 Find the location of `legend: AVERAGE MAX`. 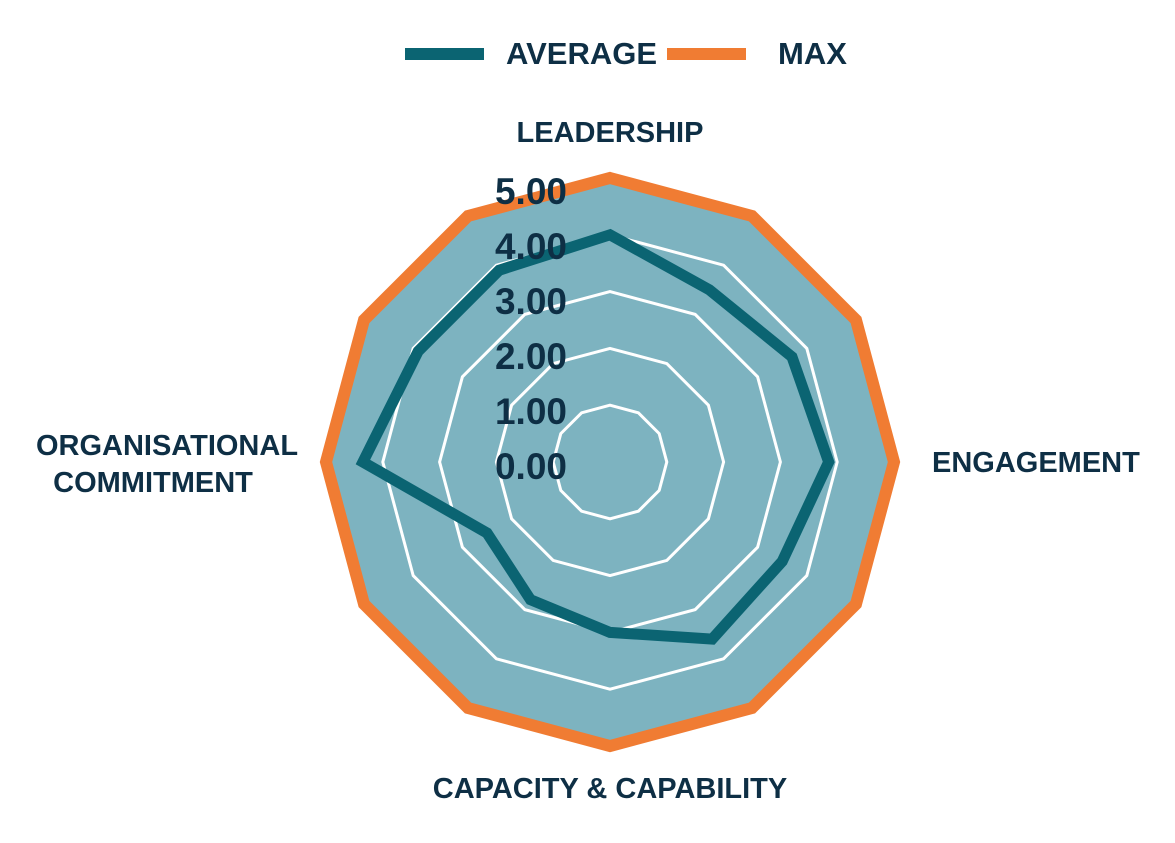

legend: AVERAGE MAX is located at coordinates (626, 53).